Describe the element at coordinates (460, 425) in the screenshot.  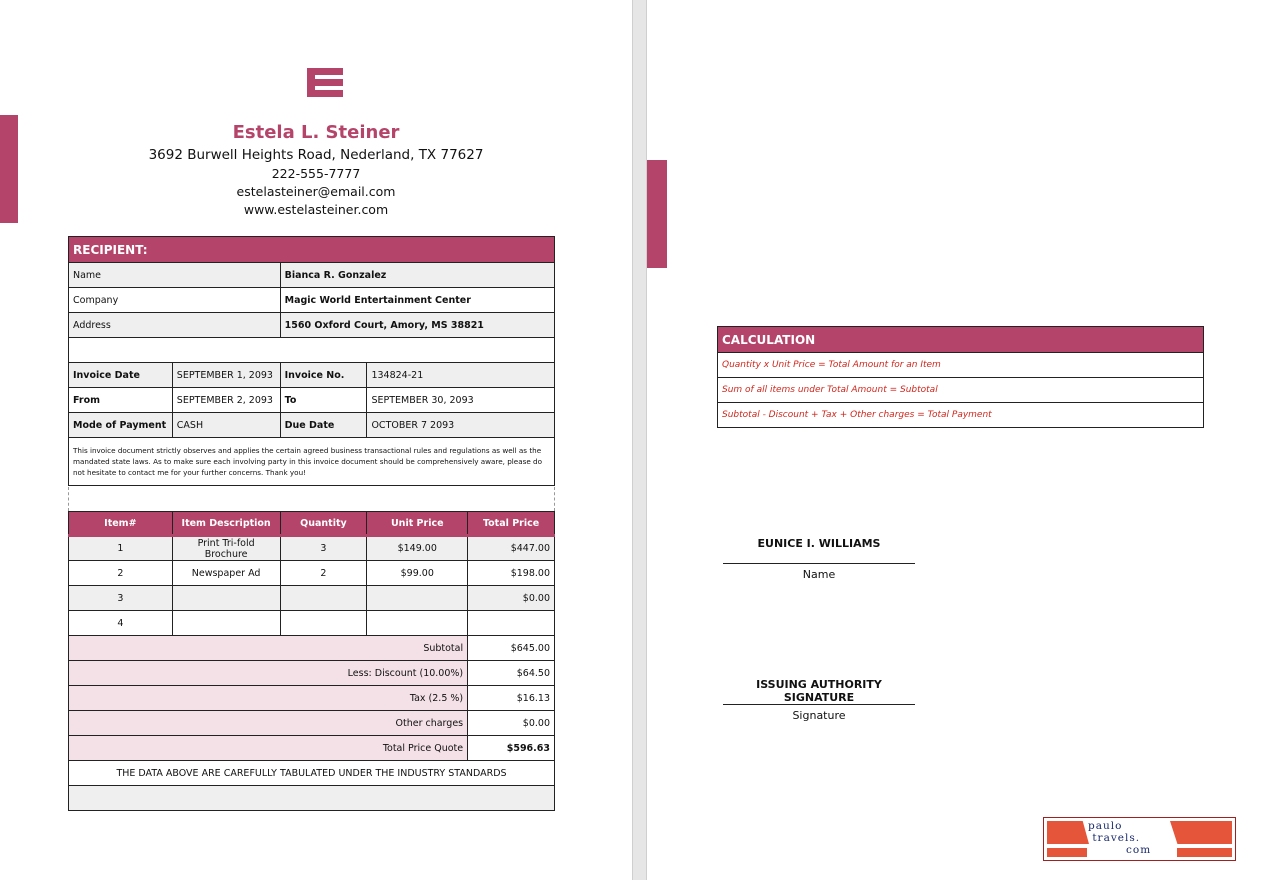
I see `value: OCTOBER 7 2093` at that location.